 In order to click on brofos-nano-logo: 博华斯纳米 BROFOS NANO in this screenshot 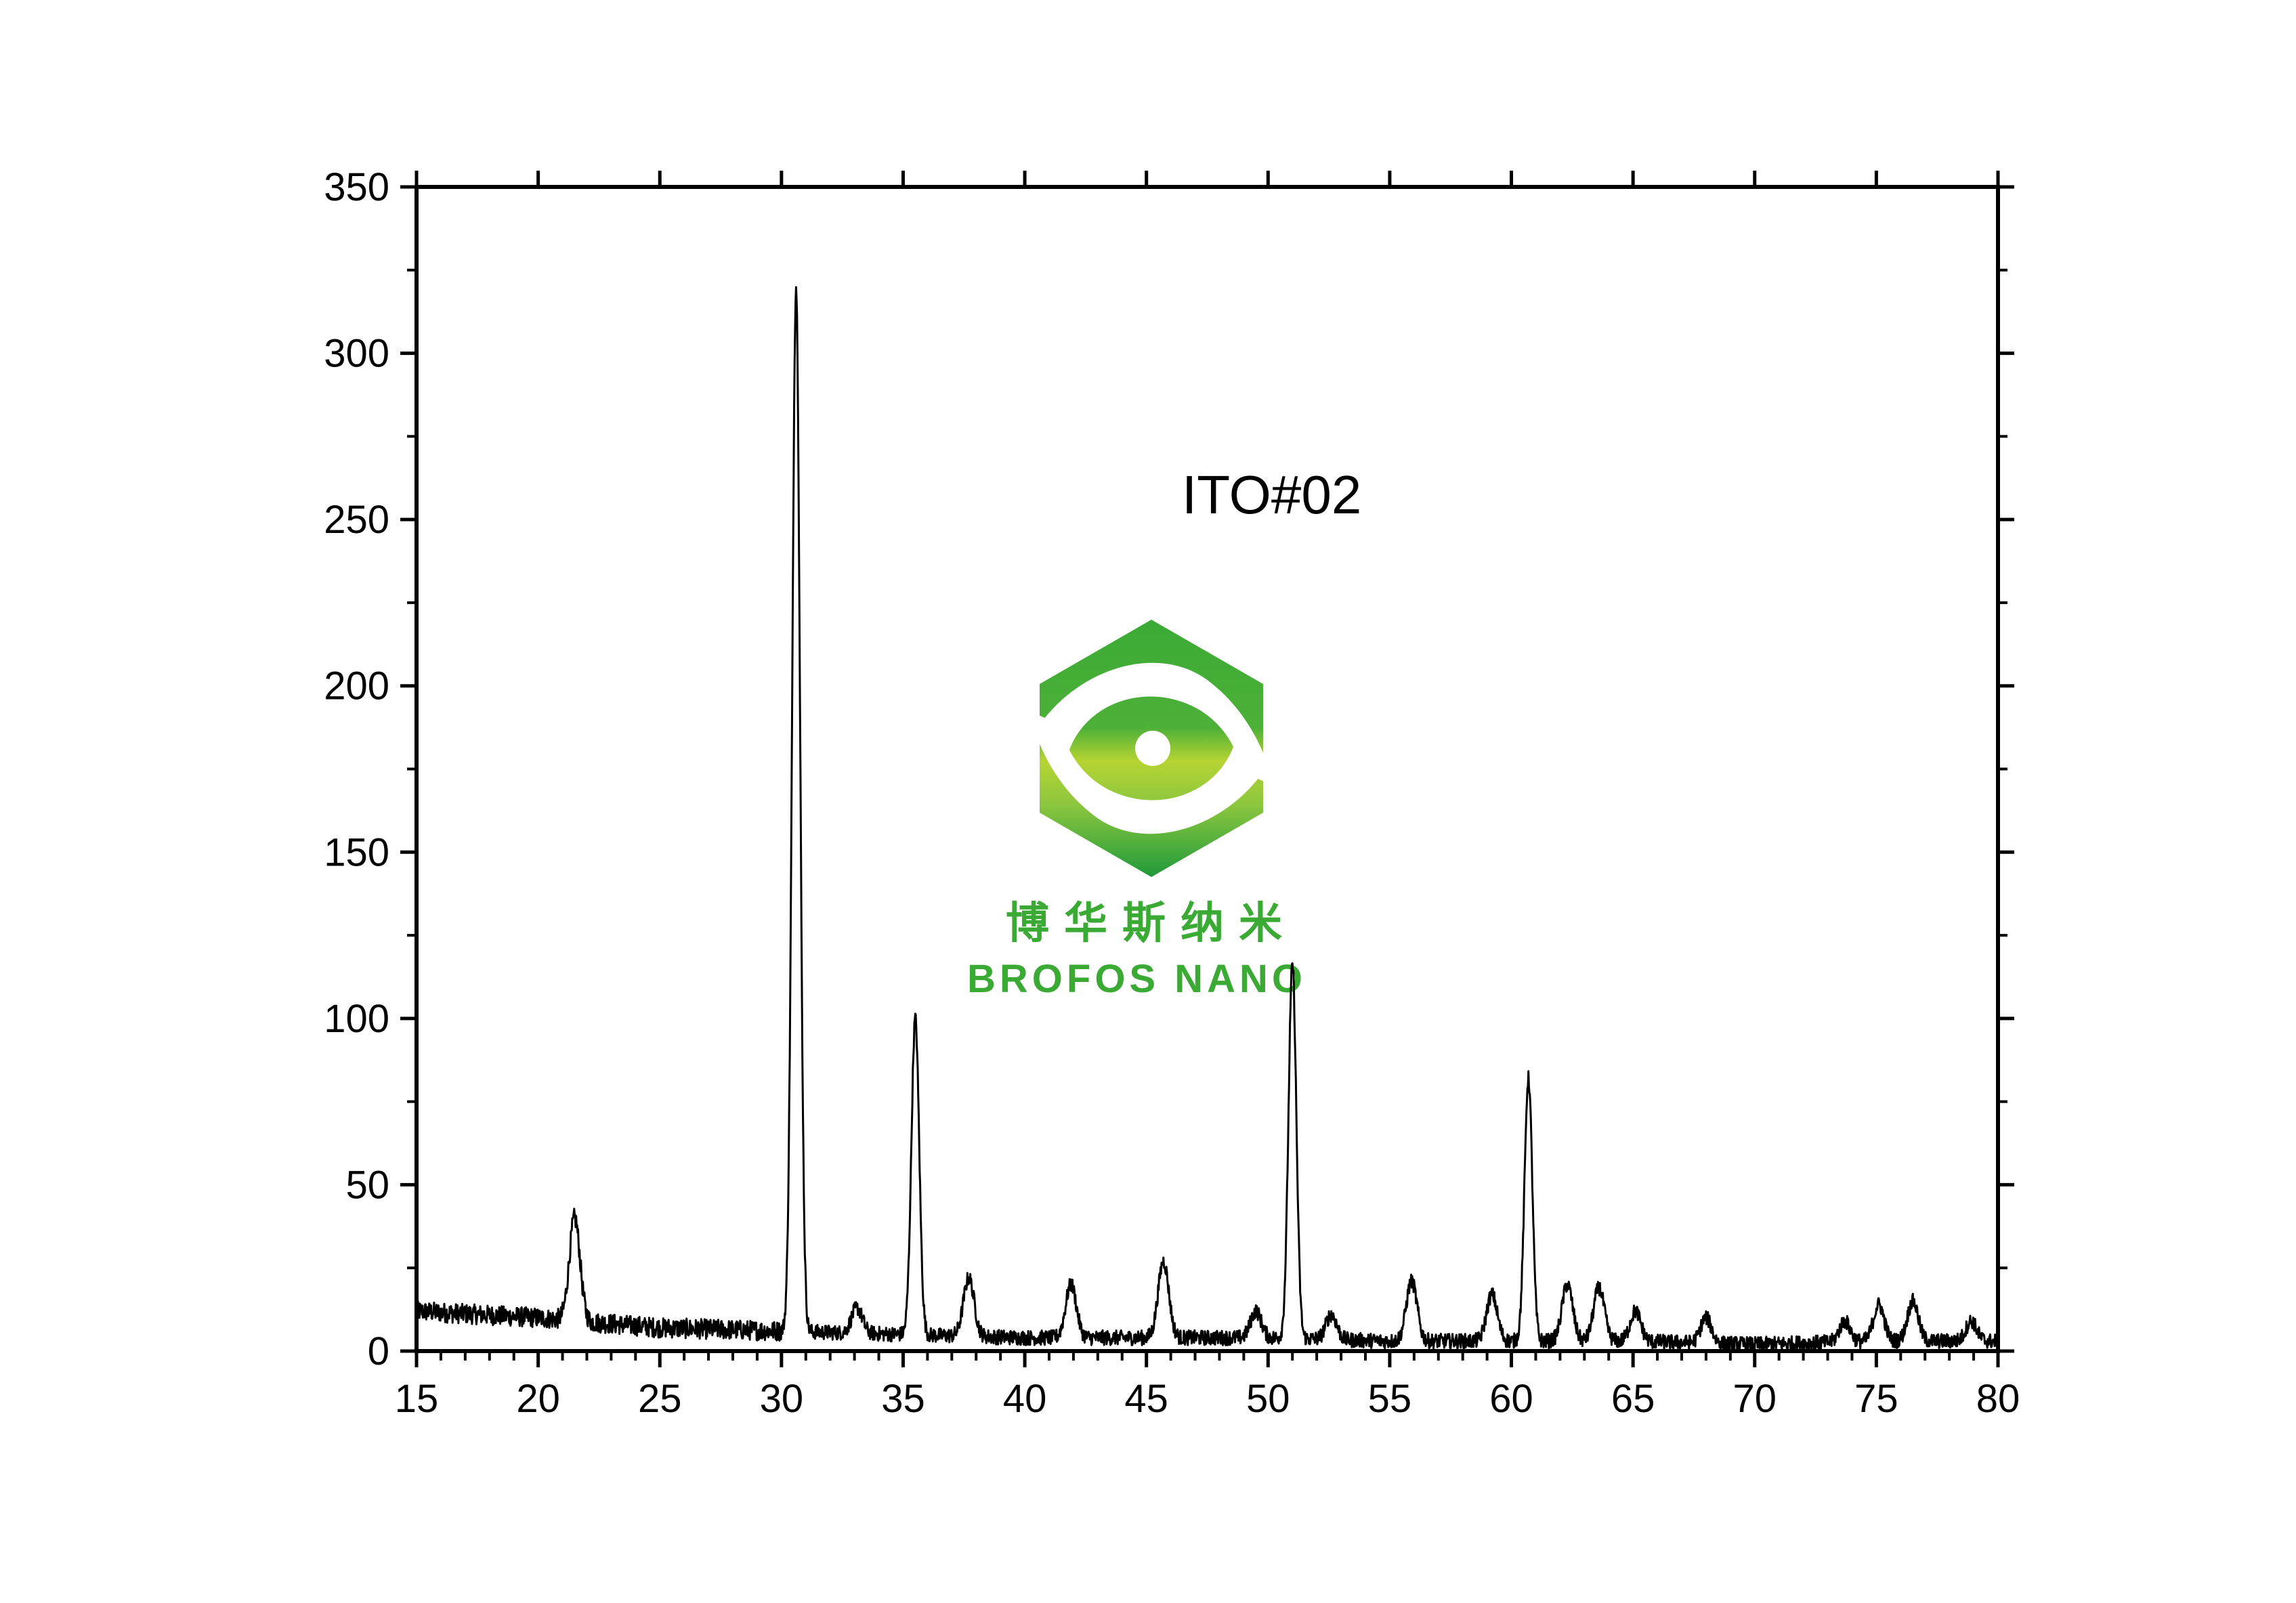, I will do `click(1136, 810)`.